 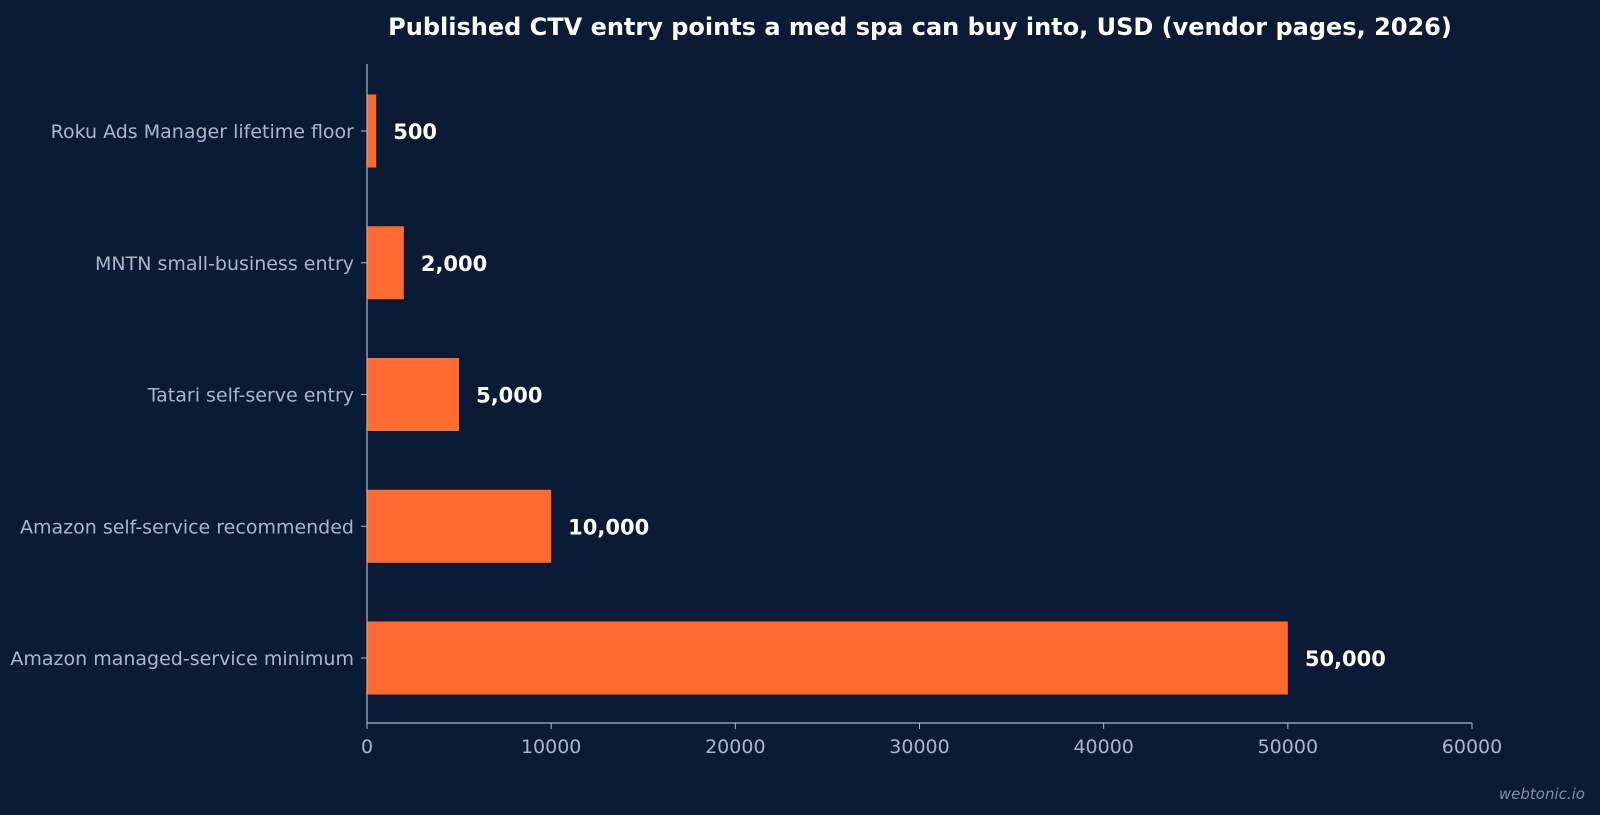 What do you see at coordinates (1288, 747) in the screenshot?
I see `x-tick-label-5: 50000` at bounding box center [1288, 747].